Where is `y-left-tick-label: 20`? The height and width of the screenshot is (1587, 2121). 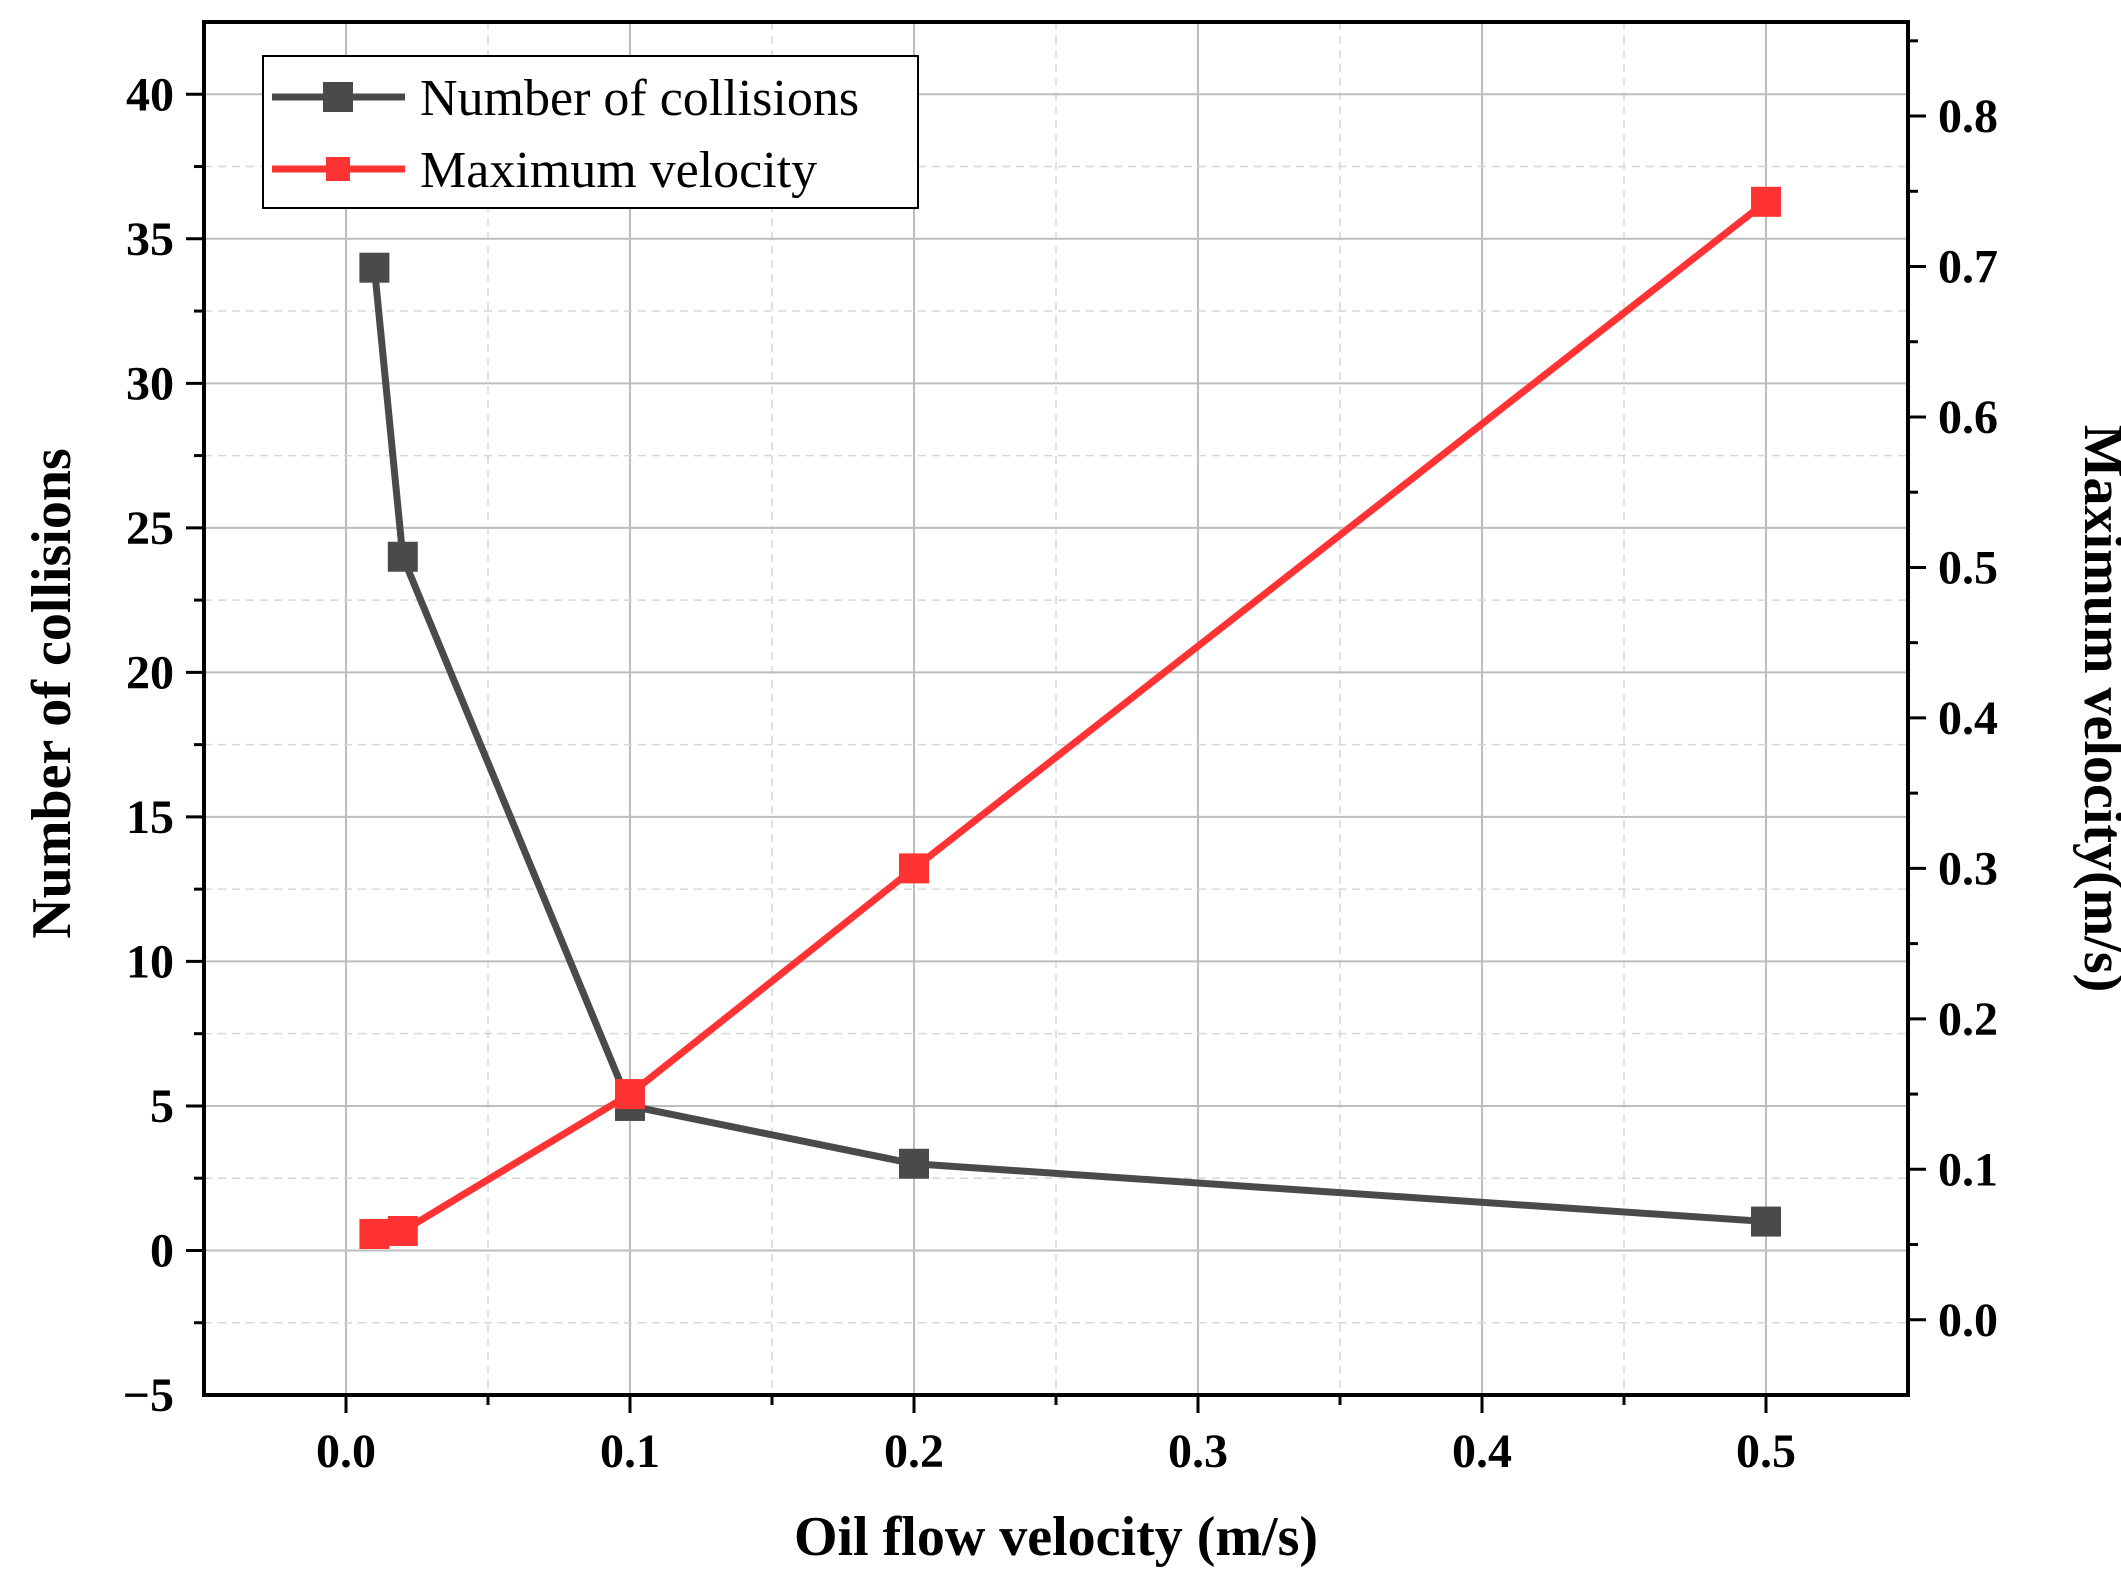
y-left-tick-label: 20 is located at coordinates (150, 672).